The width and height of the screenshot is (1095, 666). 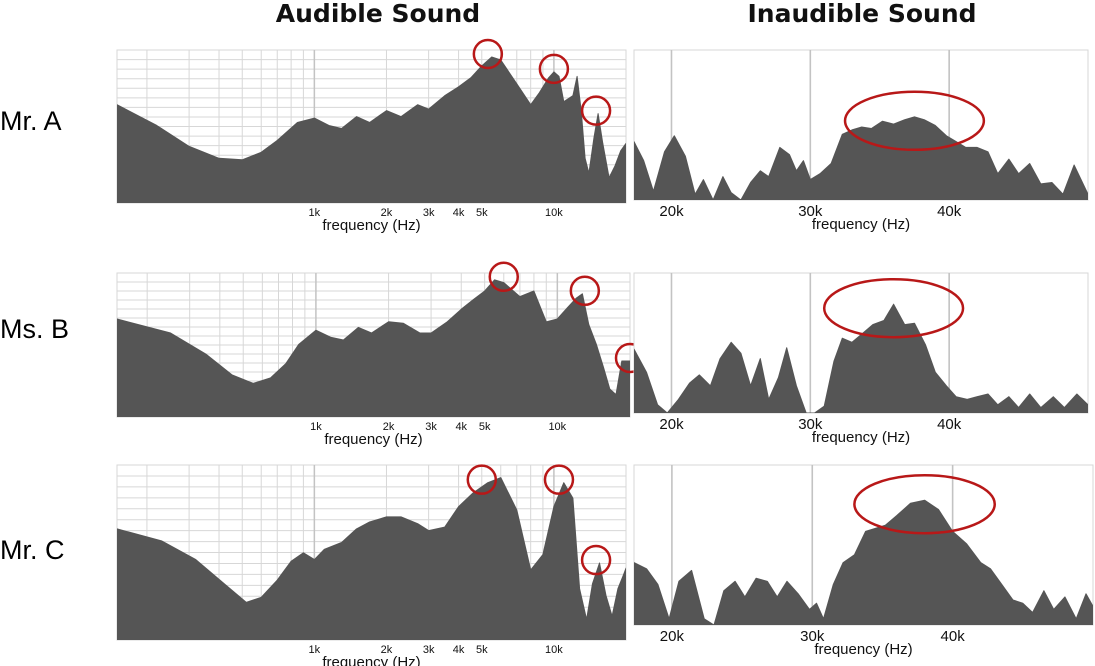 I want to click on panel-mr-a-inaudible: 20k 30k 40k frequency (Hz), so click(x=861, y=141).